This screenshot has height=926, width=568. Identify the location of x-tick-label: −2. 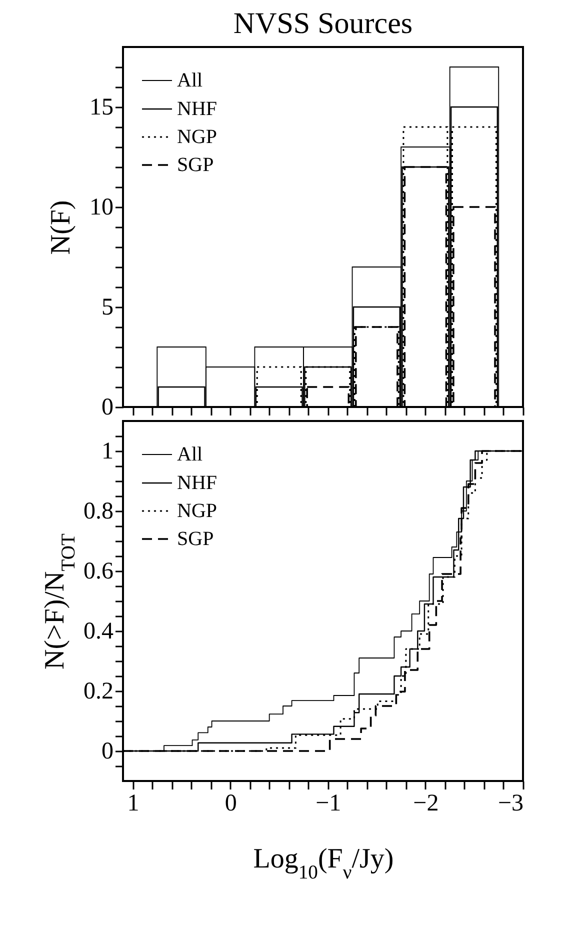
(426, 803).